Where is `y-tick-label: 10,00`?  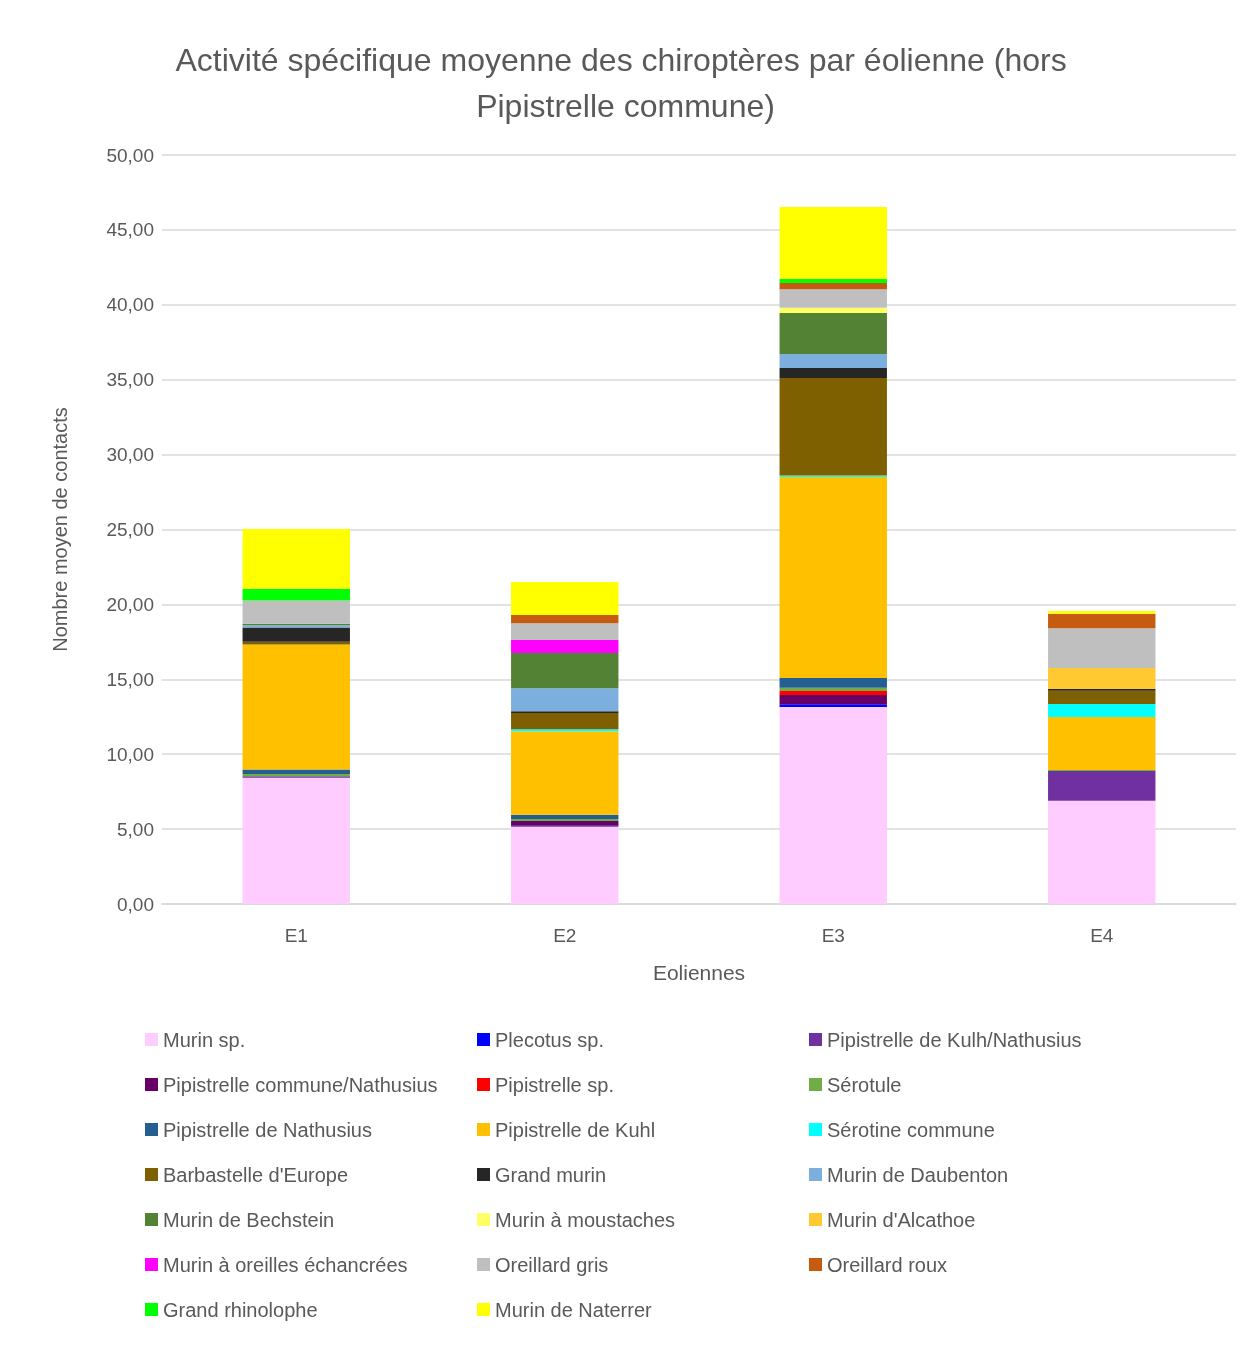
y-tick-label: 10,00 is located at coordinates (130, 754).